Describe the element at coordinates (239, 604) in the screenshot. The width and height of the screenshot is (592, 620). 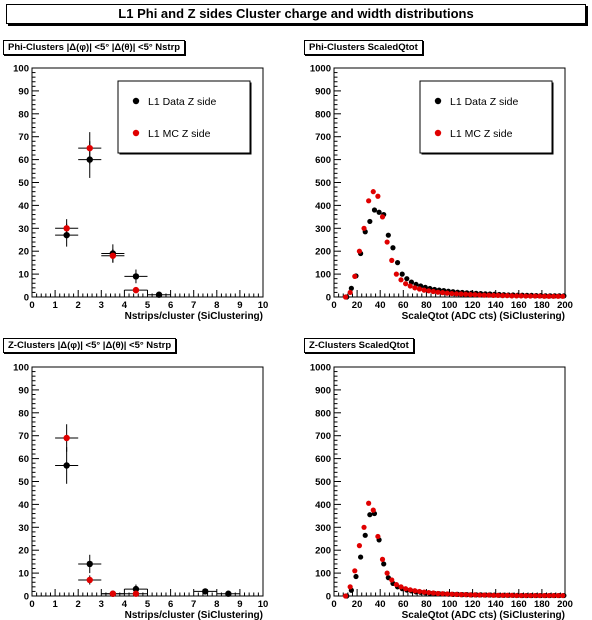
I see `x-tick-label: 9` at that location.